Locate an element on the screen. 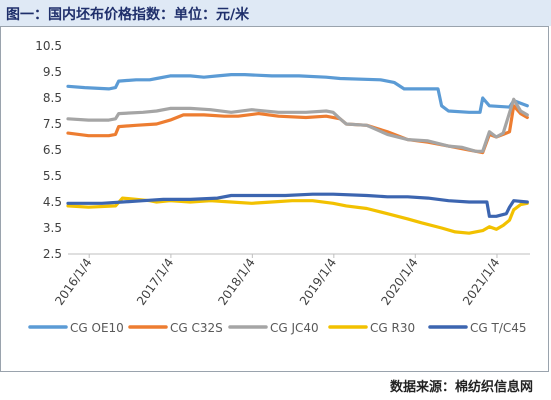 The width and height of the screenshot is (551, 400). x-tick-label: 2016/1/4 is located at coordinates (73, 282).